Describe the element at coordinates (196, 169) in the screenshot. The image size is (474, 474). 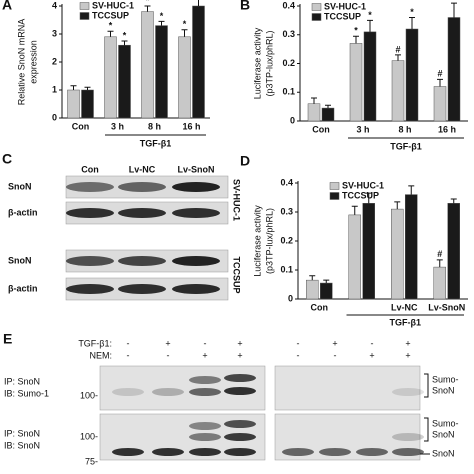
I see `lane-label: Lv-SnoN` at that location.